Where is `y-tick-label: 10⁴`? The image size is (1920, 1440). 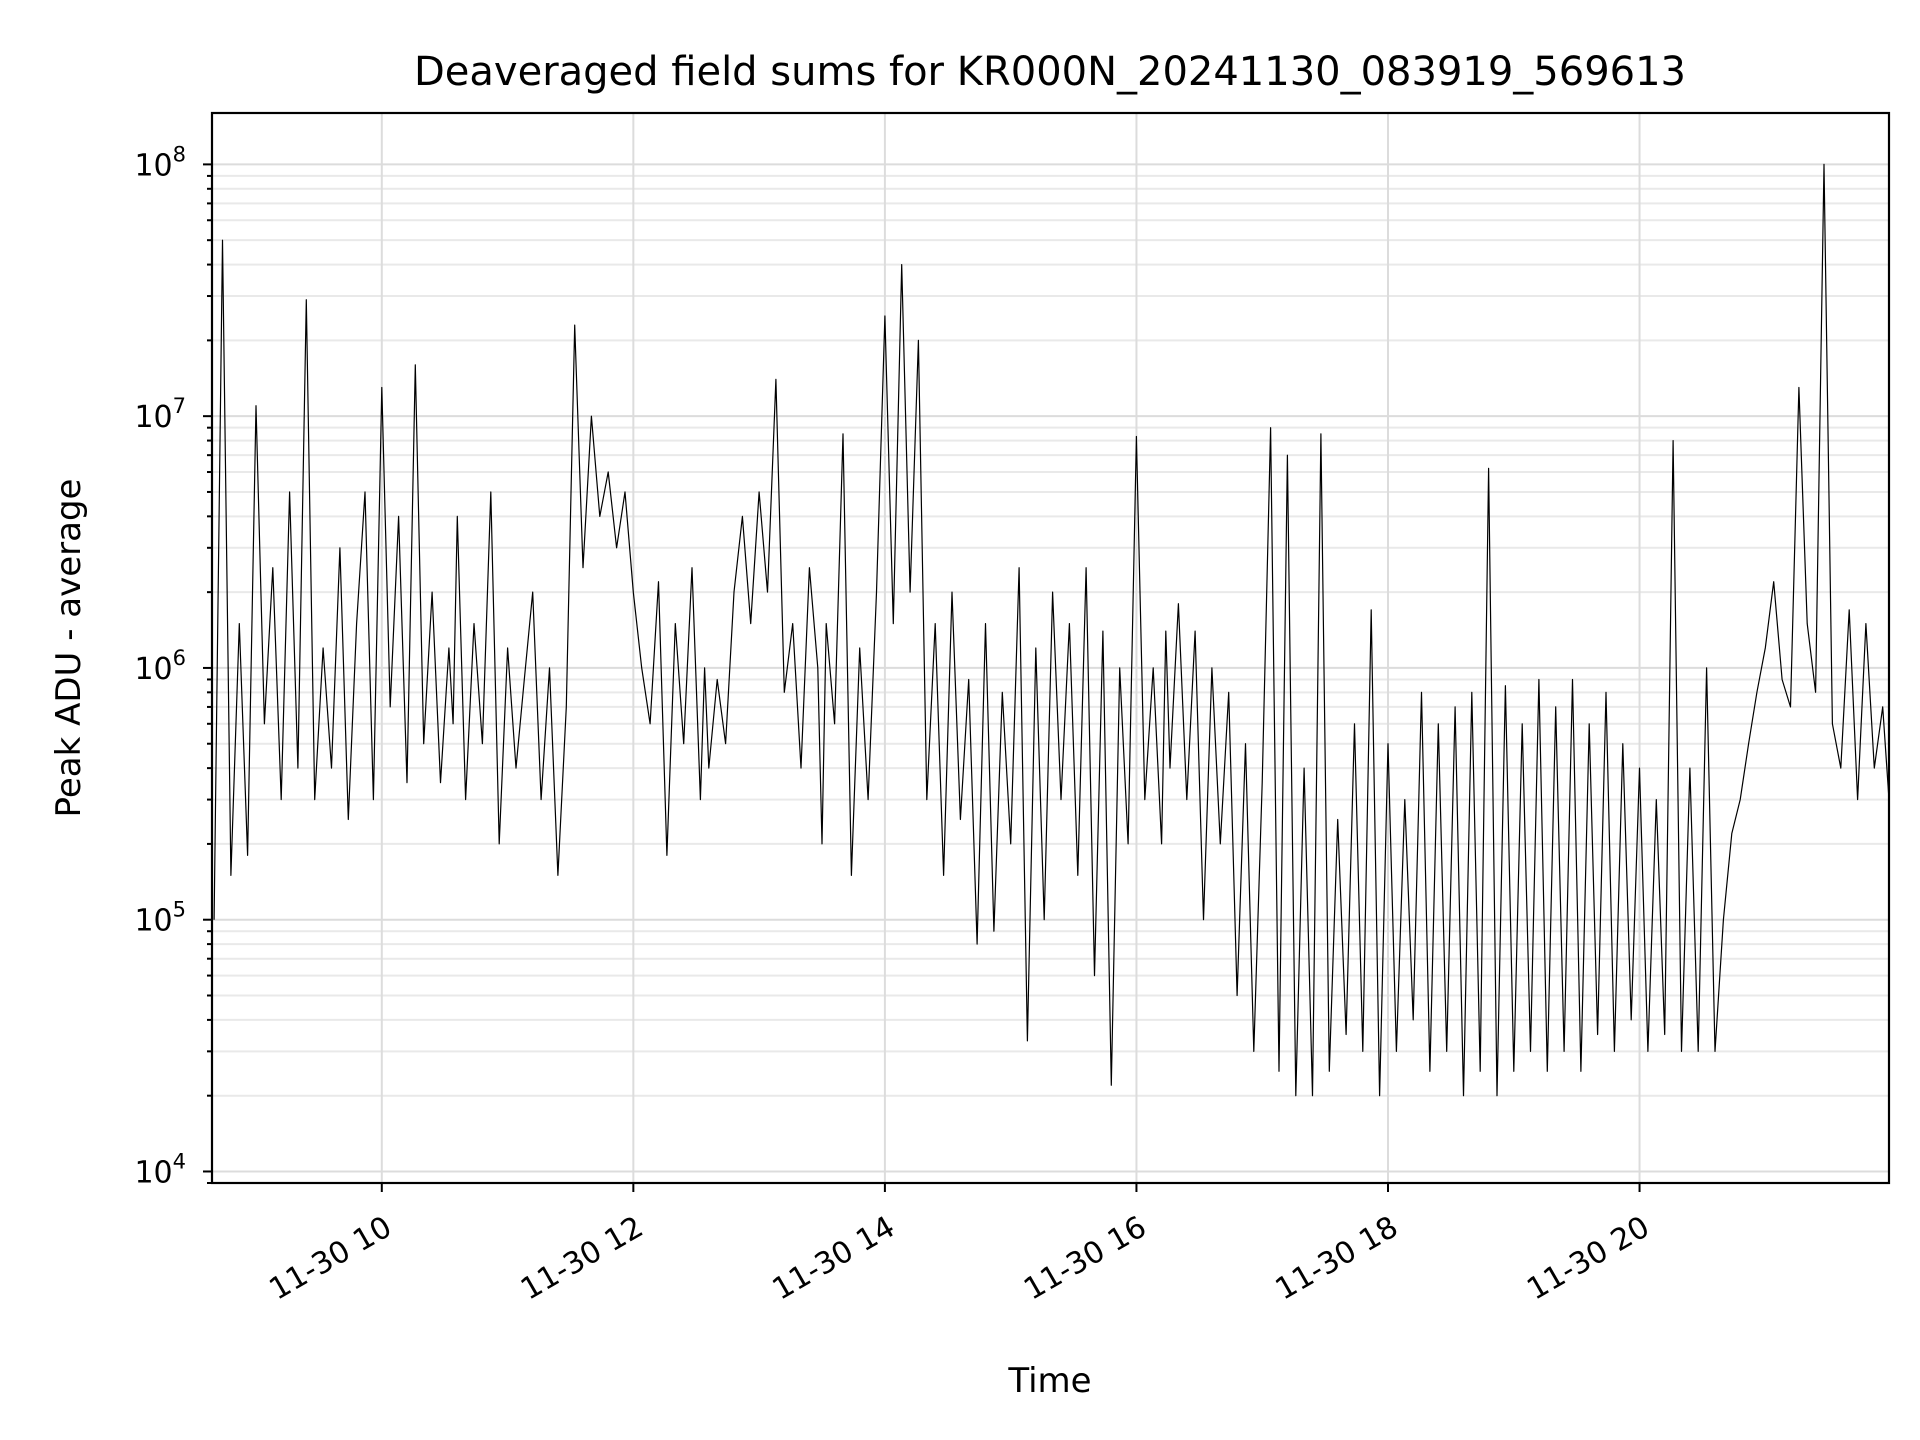
y-tick-label: 10⁴ is located at coordinates (160, 1169).